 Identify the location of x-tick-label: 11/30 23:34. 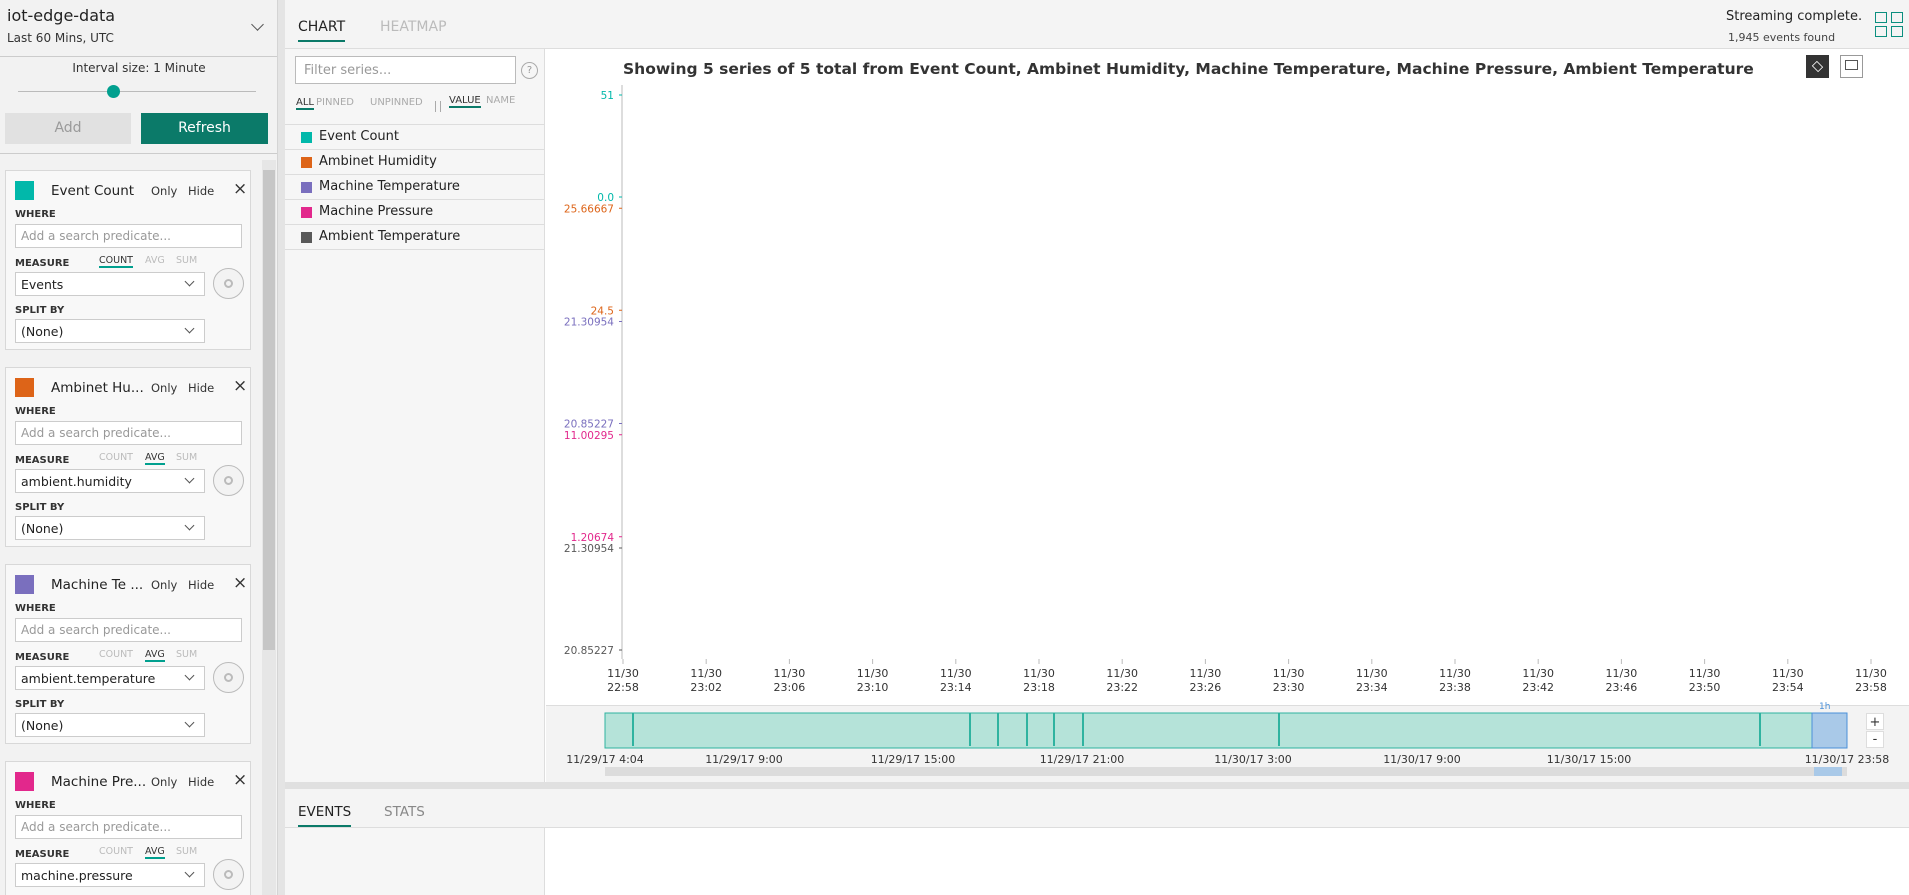
(1371, 680).